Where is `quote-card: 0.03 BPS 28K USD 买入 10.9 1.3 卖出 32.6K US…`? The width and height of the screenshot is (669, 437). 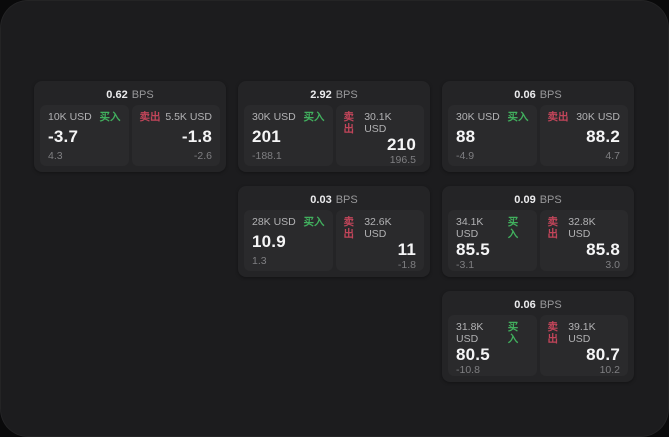
quote-card: 0.03 BPS 28K USD 买入 10.9 1.3 卖出 32.6K US… is located at coordinates (334, 231).